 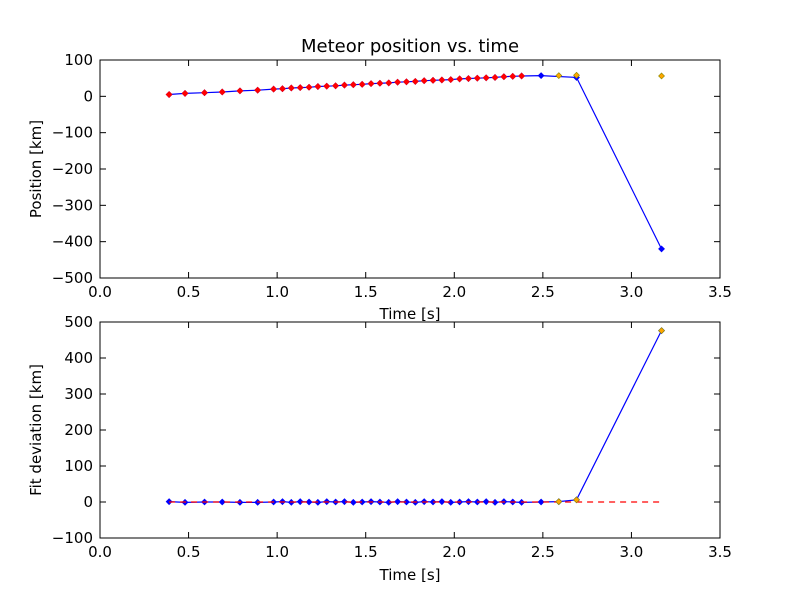 What do you see at coordinates (189, 292) in the screenshot?
I see `position-x-tick-label: 0.5` at bounding box center [189, 292].